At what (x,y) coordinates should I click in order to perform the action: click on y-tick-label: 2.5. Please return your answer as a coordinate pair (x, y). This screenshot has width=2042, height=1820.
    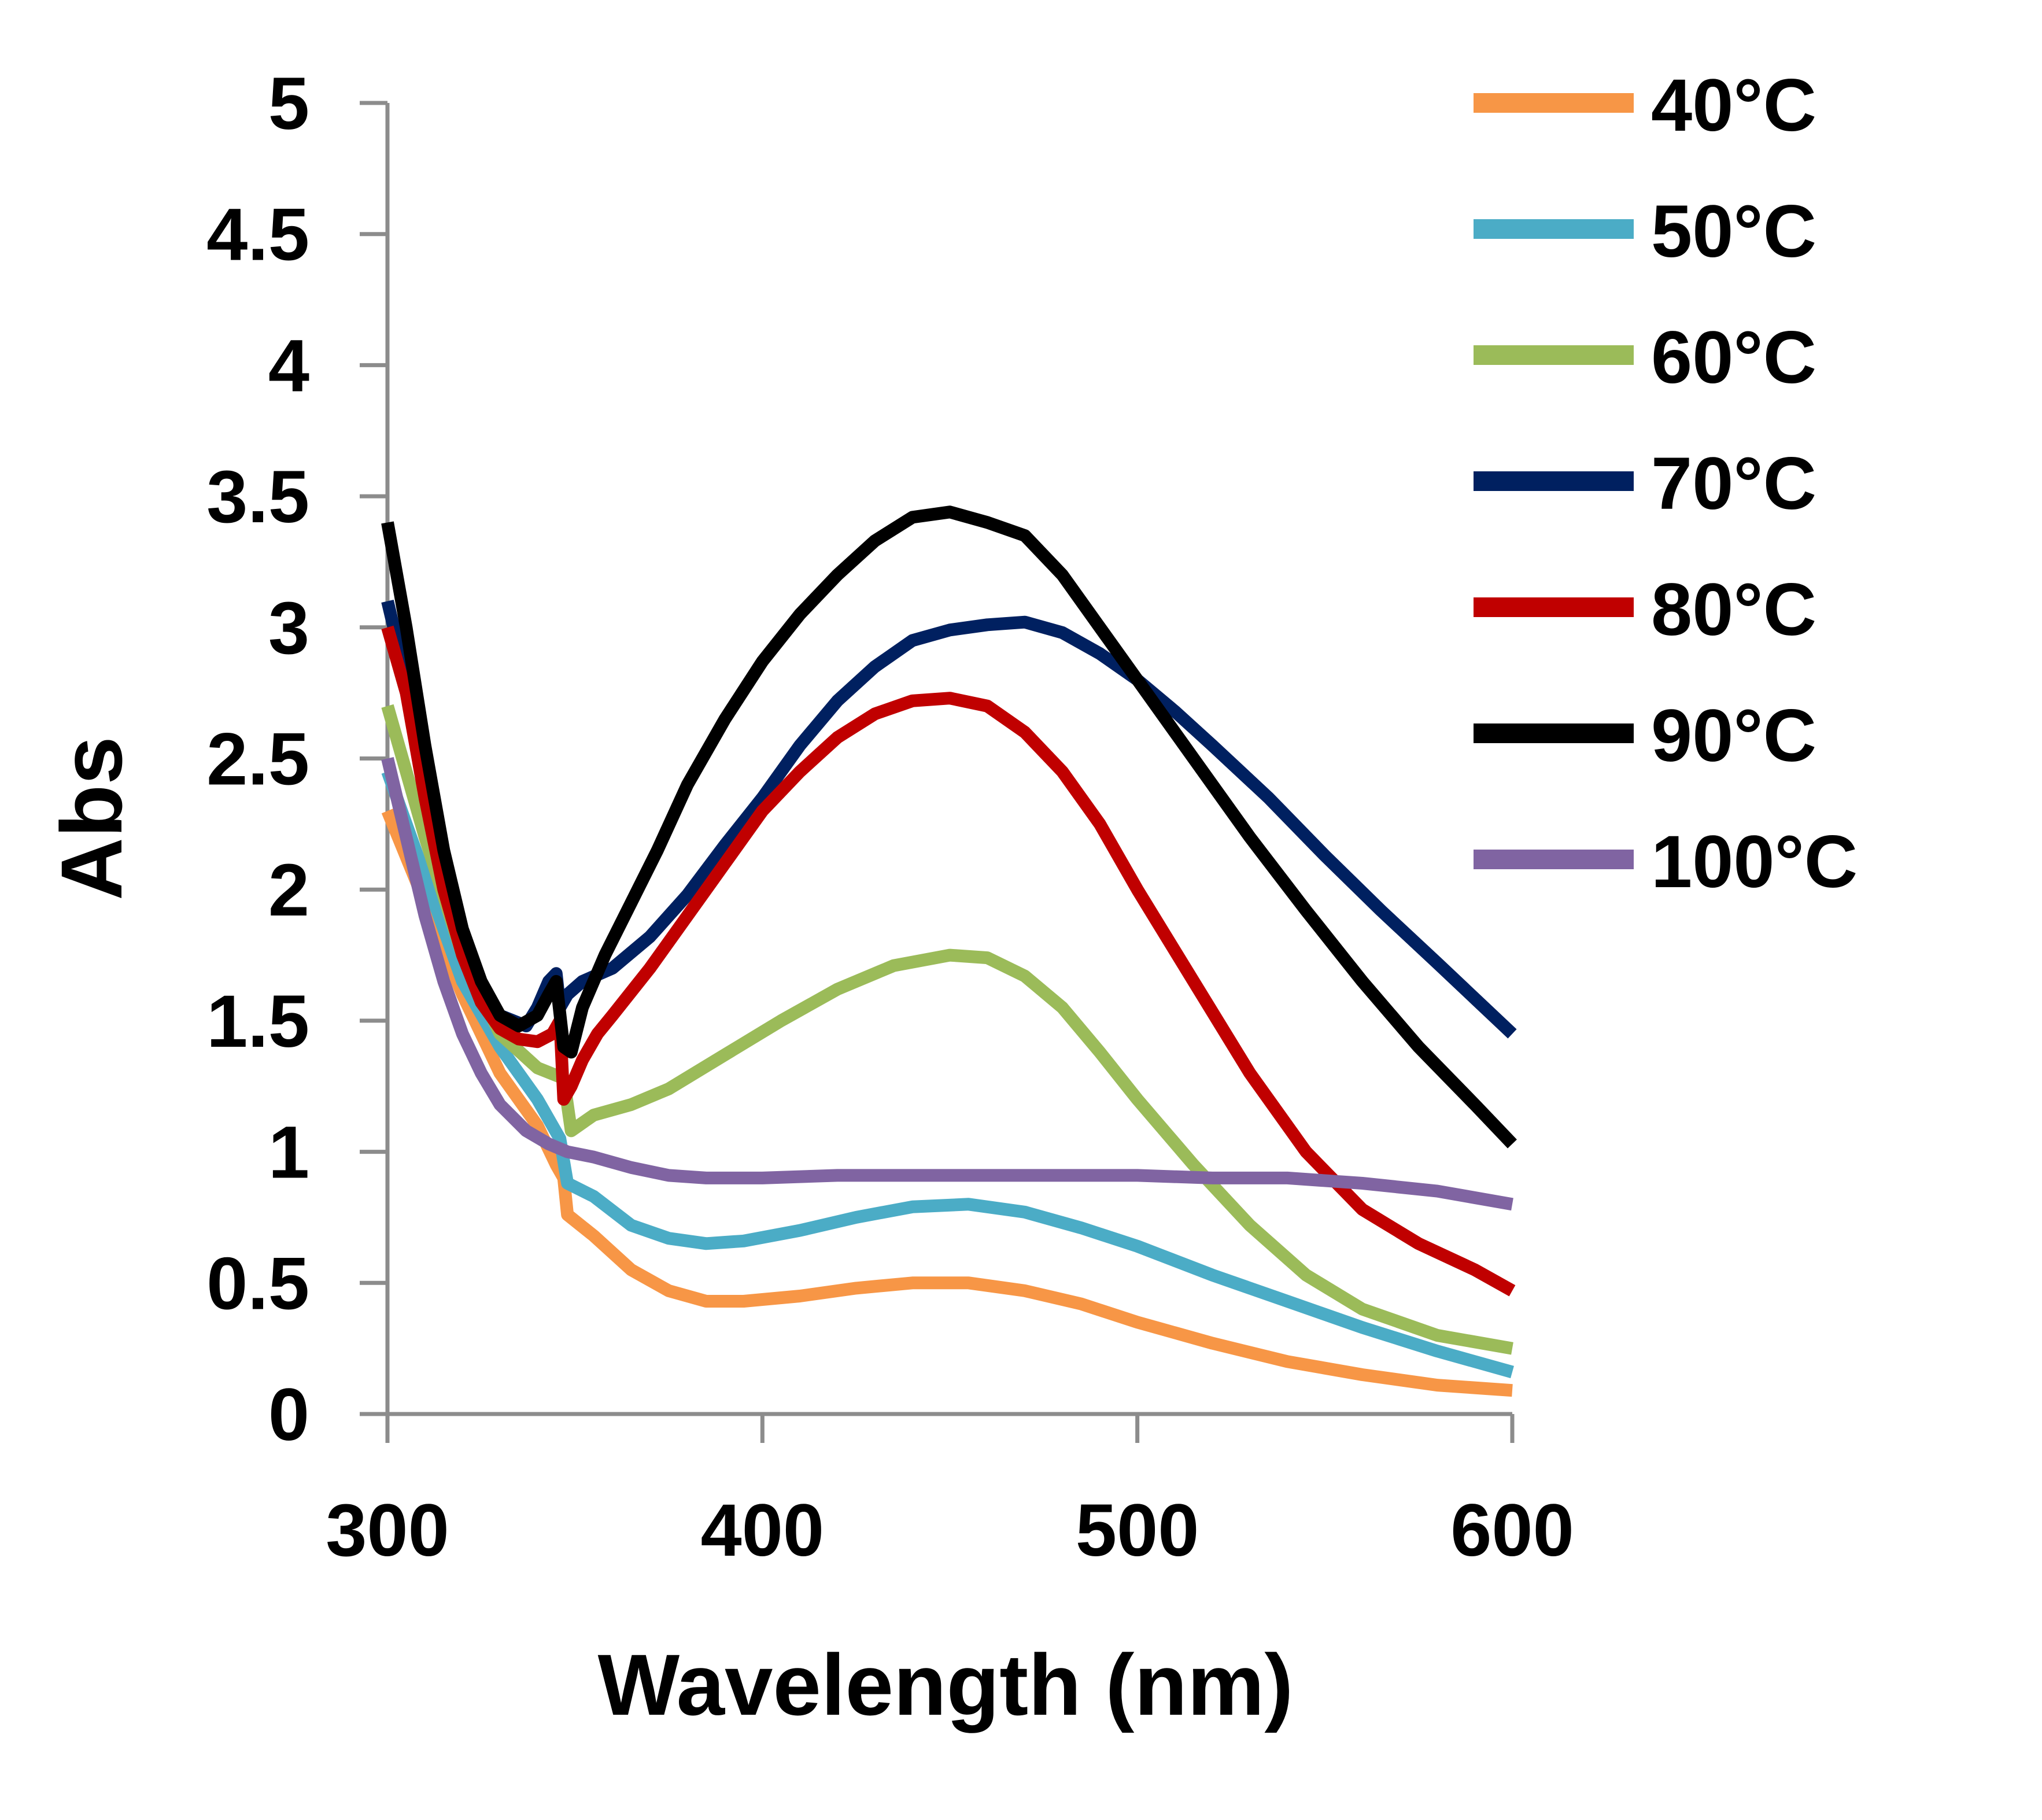
    Looking at the image, I should click on (258, 759).